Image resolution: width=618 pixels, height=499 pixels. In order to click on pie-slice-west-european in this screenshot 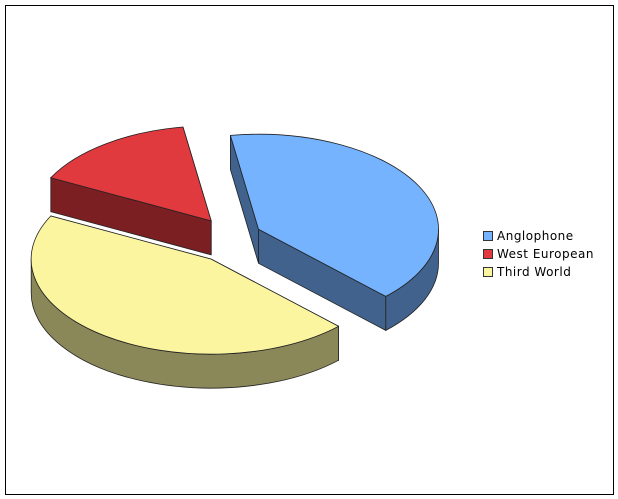, I will do `click(131, 191)`.